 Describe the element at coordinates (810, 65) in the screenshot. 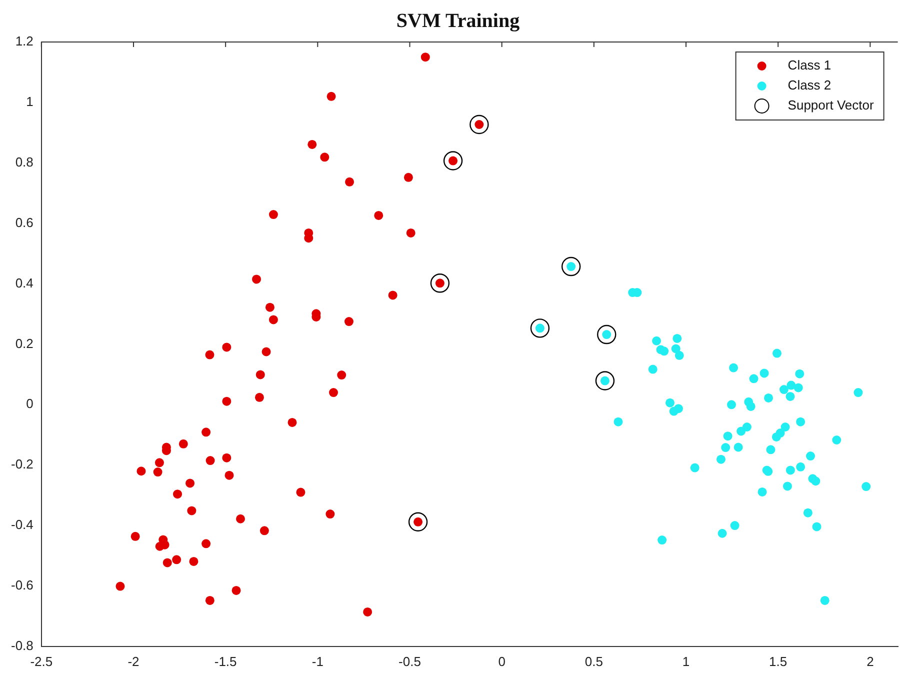

I see `legend-label: Class 1` at that location.